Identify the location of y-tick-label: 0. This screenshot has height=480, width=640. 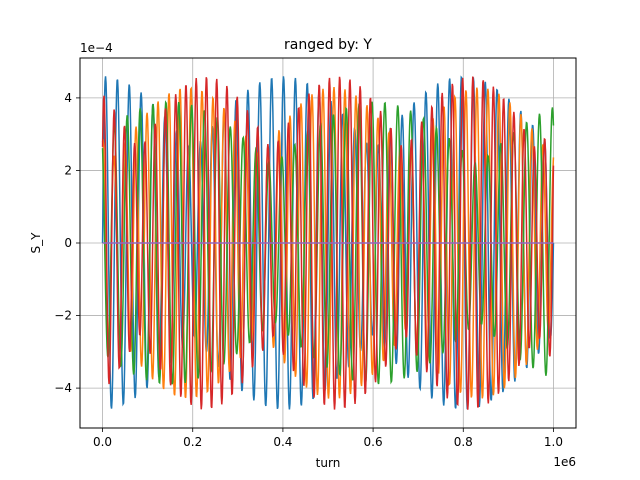
(68, 243).